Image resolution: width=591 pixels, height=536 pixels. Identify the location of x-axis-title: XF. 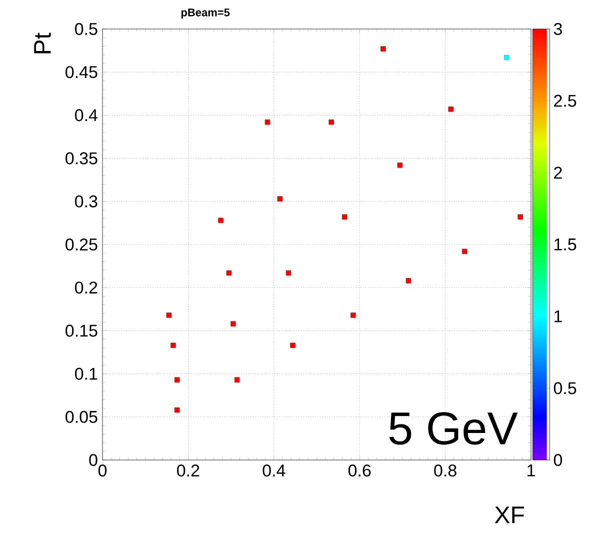
(509, 515).